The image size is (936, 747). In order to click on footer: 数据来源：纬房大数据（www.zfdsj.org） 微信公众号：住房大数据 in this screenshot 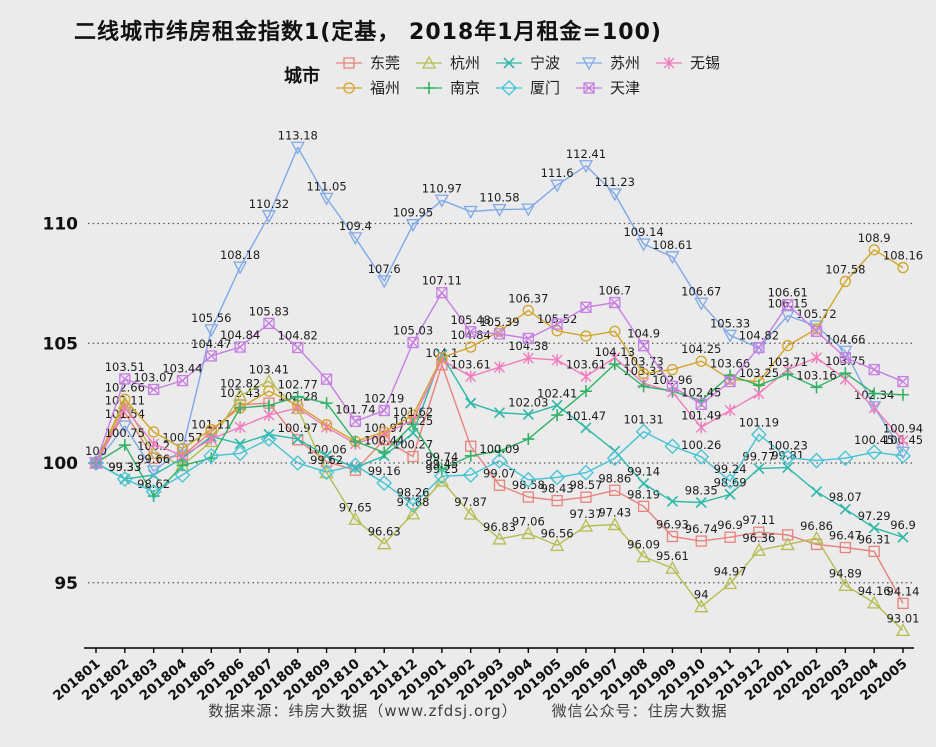, I will do `click(468, 710)`.